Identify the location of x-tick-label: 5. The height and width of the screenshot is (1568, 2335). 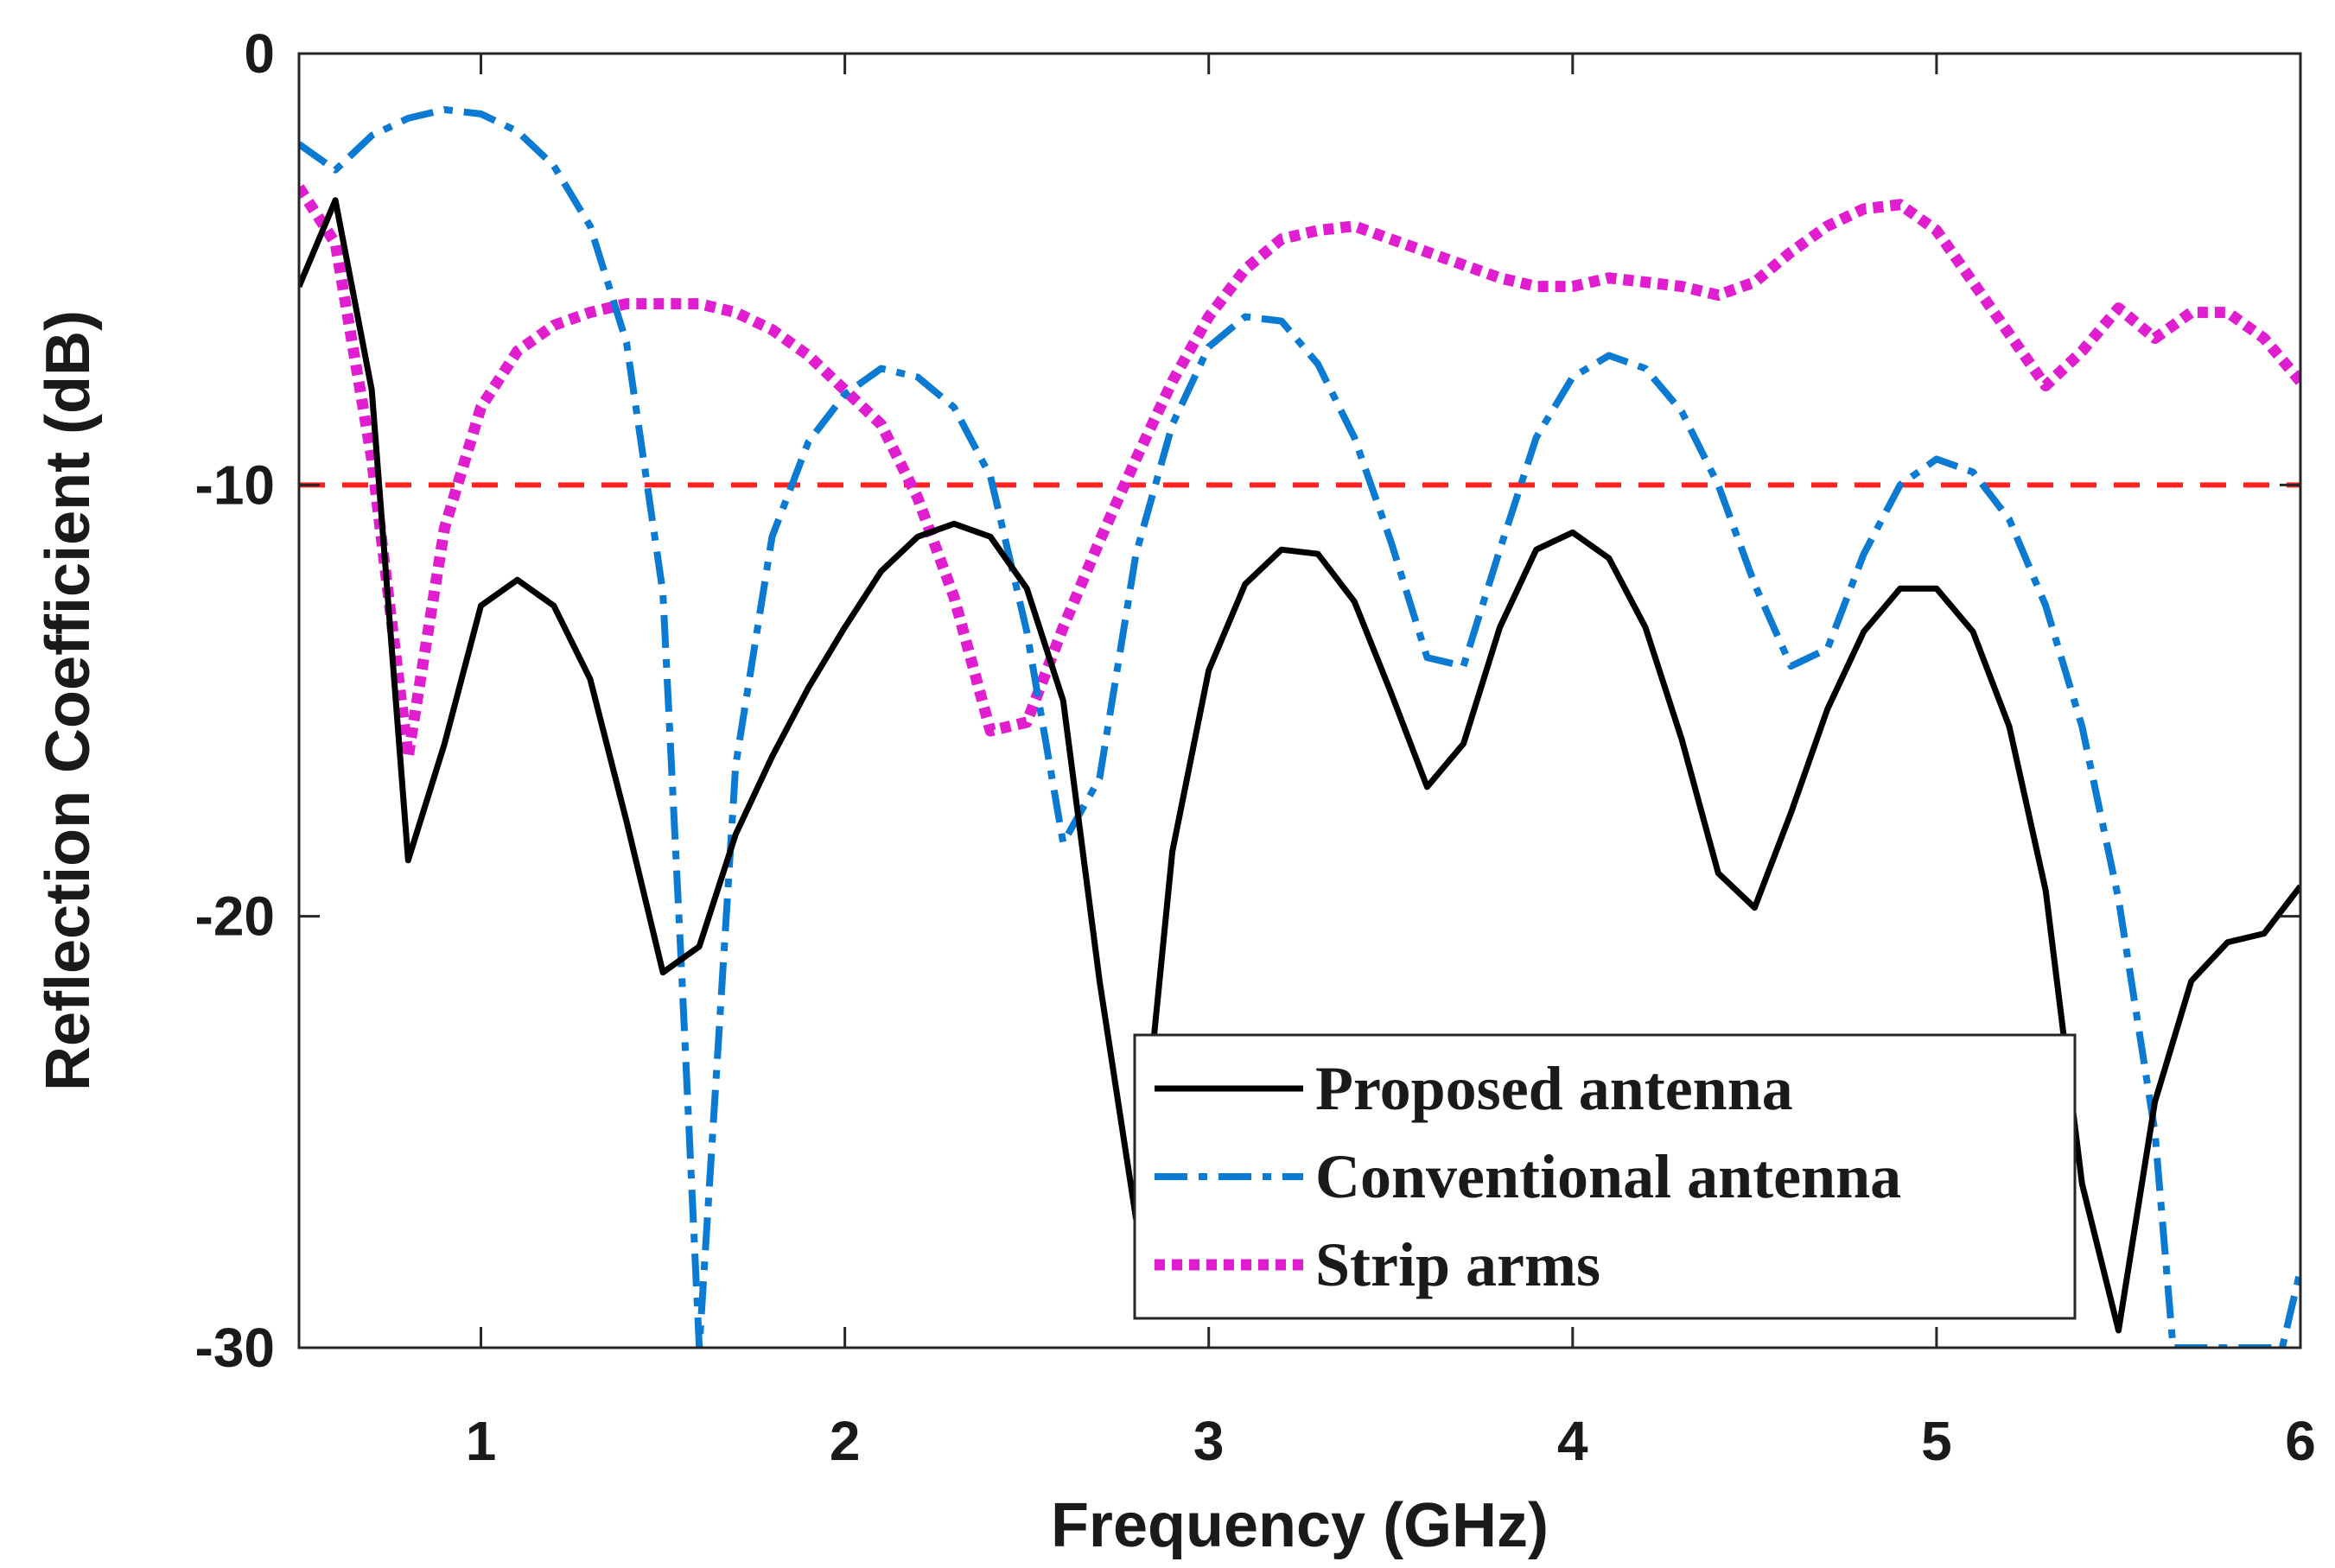
(1936, 1441).